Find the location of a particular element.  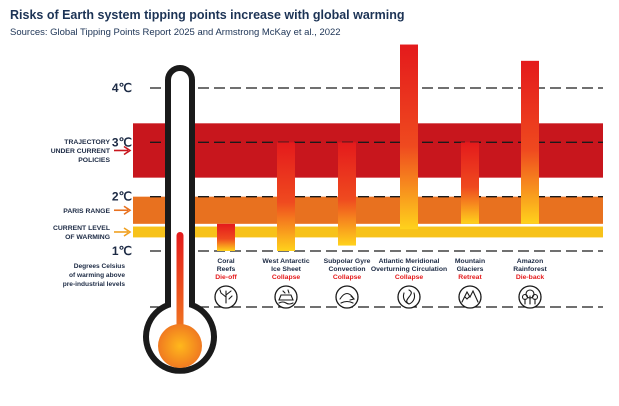

amoc-icon is located at coordinates (409, 297).